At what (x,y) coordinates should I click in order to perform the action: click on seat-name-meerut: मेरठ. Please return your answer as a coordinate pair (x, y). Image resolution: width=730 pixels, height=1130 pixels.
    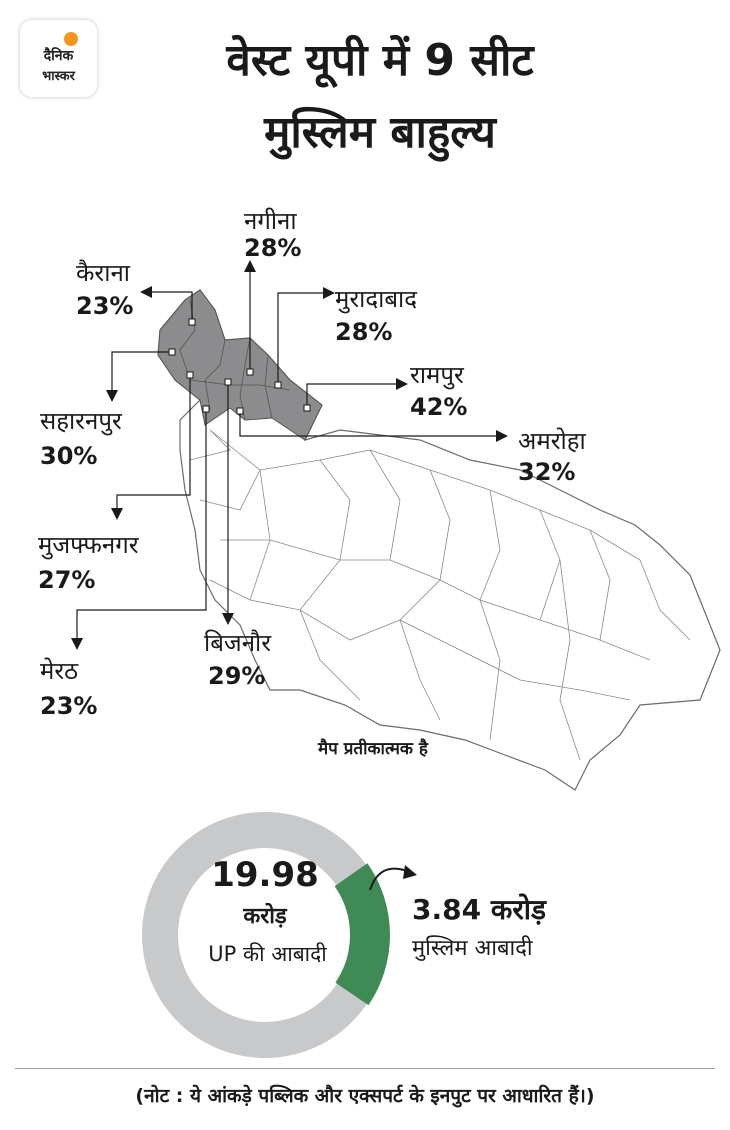
    Looking at the image, I should click on (59, 671).